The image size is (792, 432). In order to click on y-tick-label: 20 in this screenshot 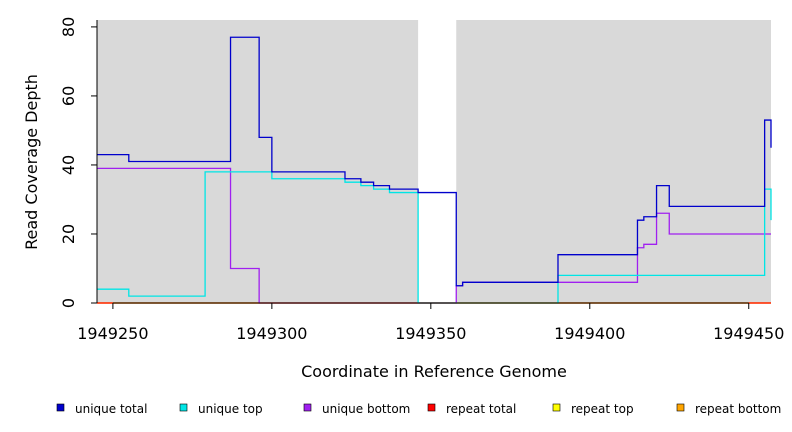, I will do `click(68, 234)`.